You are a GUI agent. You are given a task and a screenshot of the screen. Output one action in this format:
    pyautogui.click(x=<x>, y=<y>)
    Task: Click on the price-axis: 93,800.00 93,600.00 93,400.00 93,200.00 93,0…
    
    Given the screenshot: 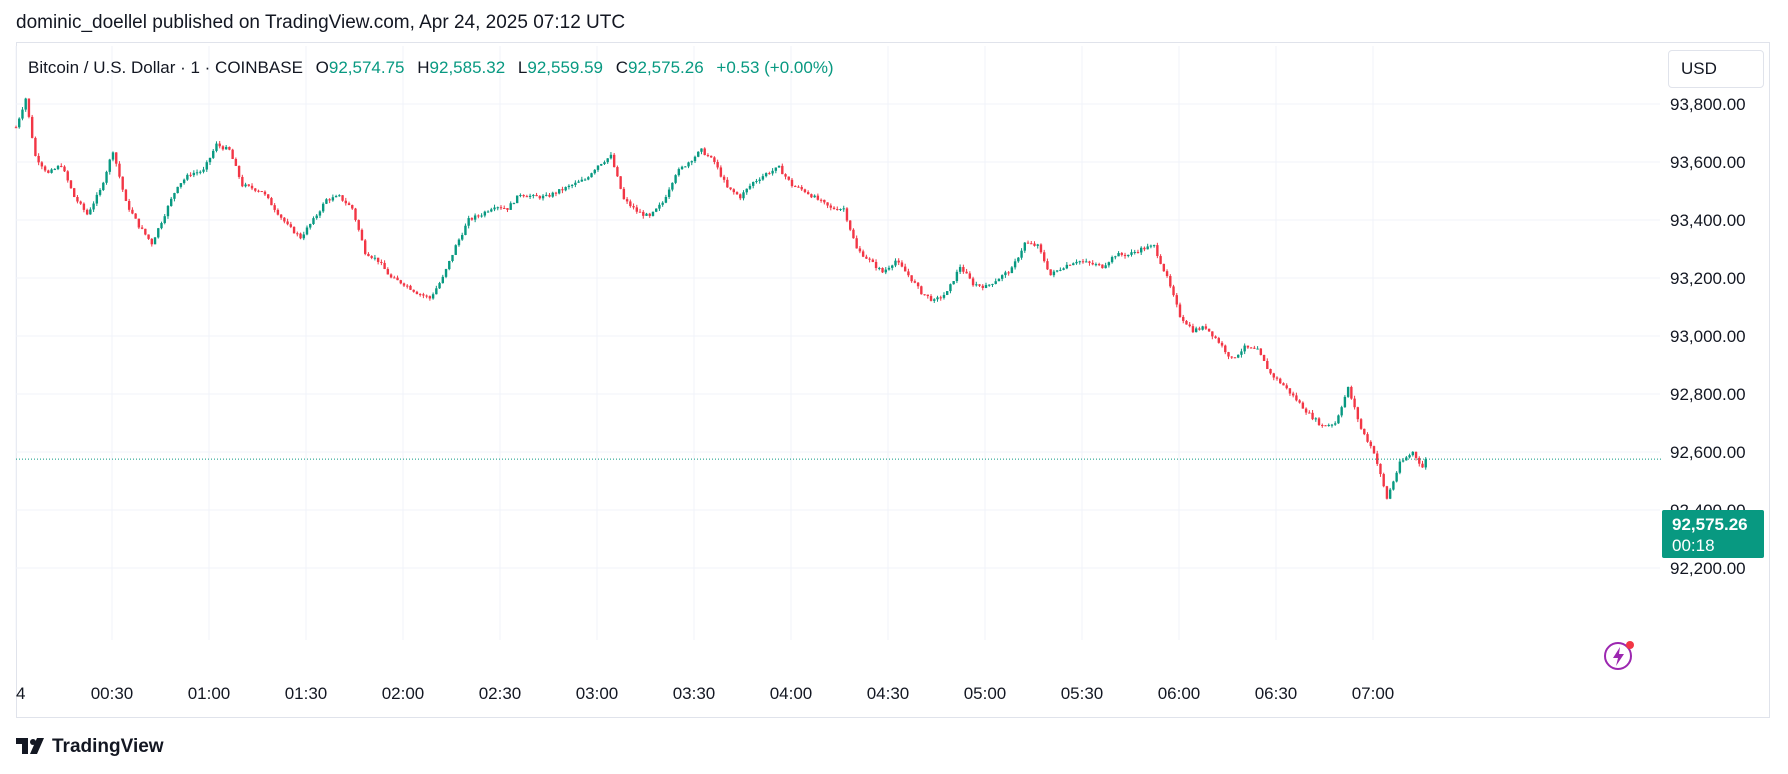 What is the action you would take?
    pyautogui.click(x=1708, y=336)
    